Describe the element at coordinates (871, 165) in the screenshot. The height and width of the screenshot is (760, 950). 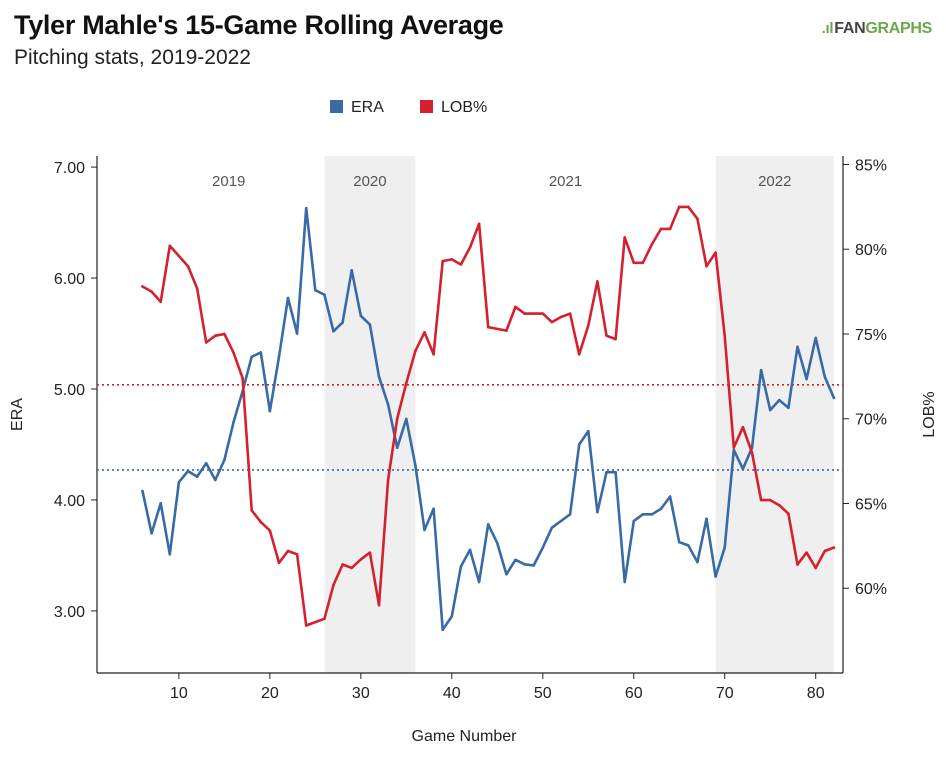
I see `y-right-tick-label-85: 85%` at that location.